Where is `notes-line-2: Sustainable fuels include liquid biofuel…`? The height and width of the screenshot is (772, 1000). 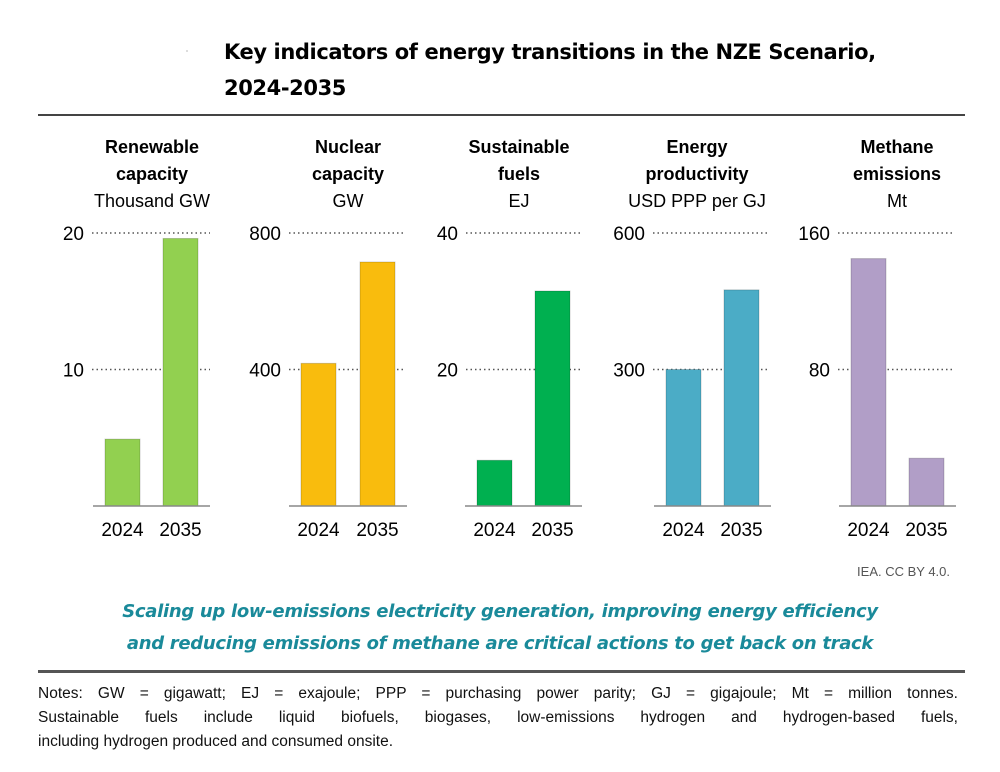 notes-line-2: Sustainable fuels include liquid biofuel… is located at coordinates (498, 717).